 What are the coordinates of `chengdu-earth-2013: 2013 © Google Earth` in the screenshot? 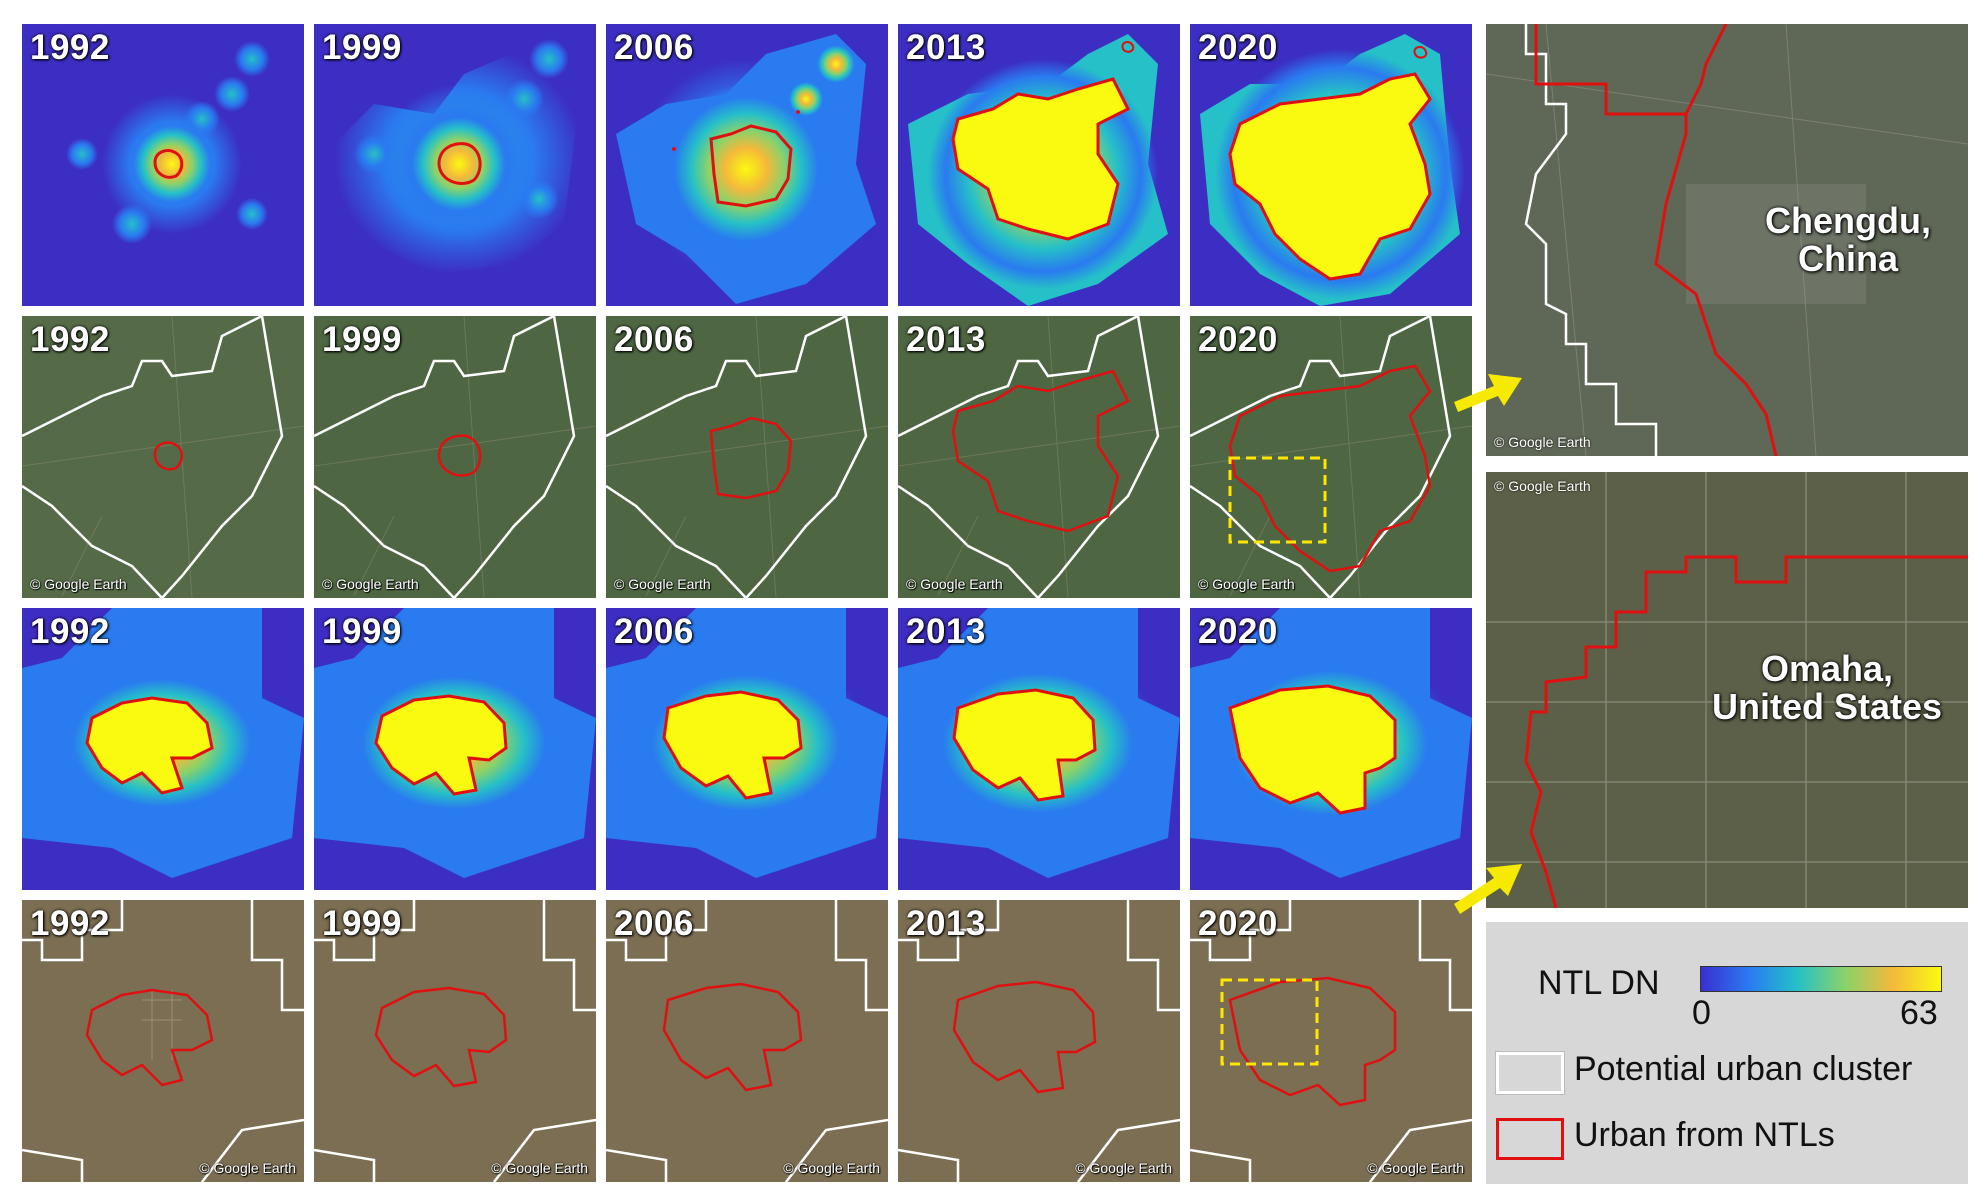 It's located at (1039, 457).